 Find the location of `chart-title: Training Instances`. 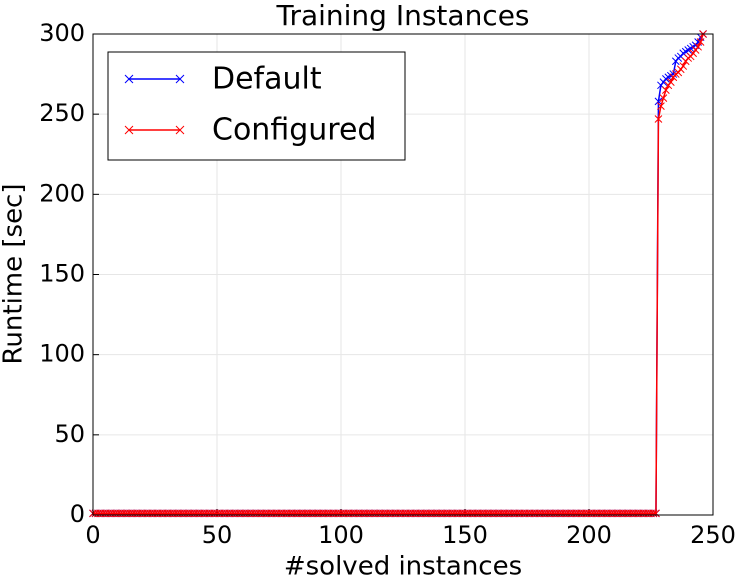

chart-title: Training Instances is located at coordinates (402, 16).